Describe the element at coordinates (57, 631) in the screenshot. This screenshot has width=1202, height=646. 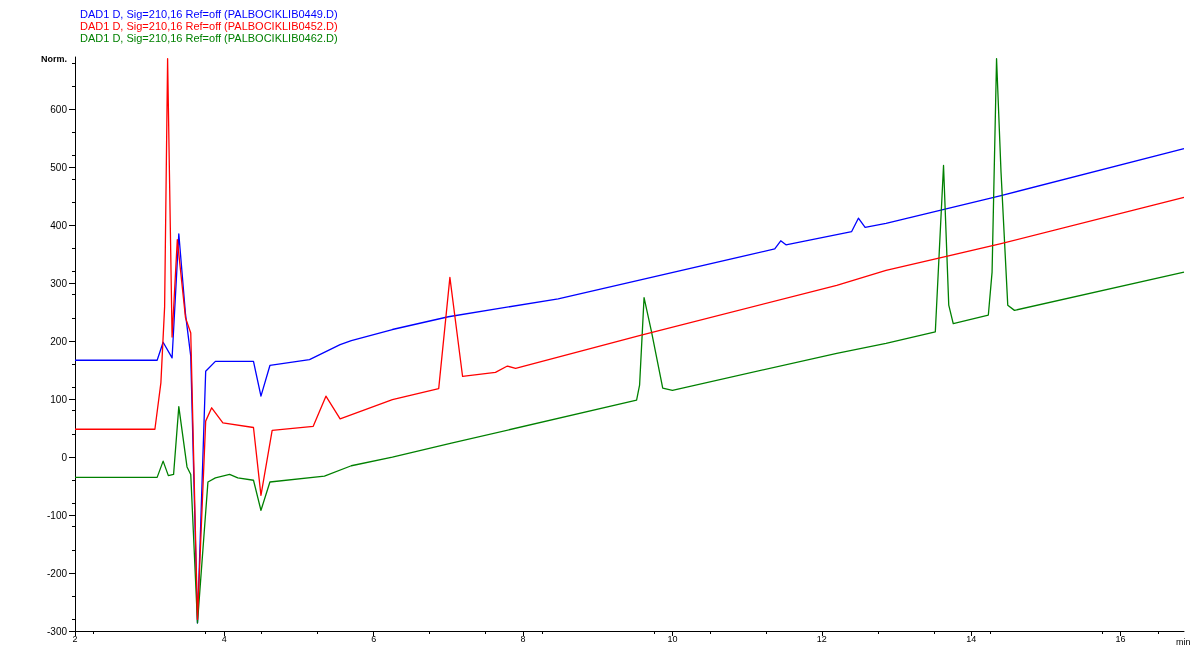
I see `y-tick-label: -300` at that location.